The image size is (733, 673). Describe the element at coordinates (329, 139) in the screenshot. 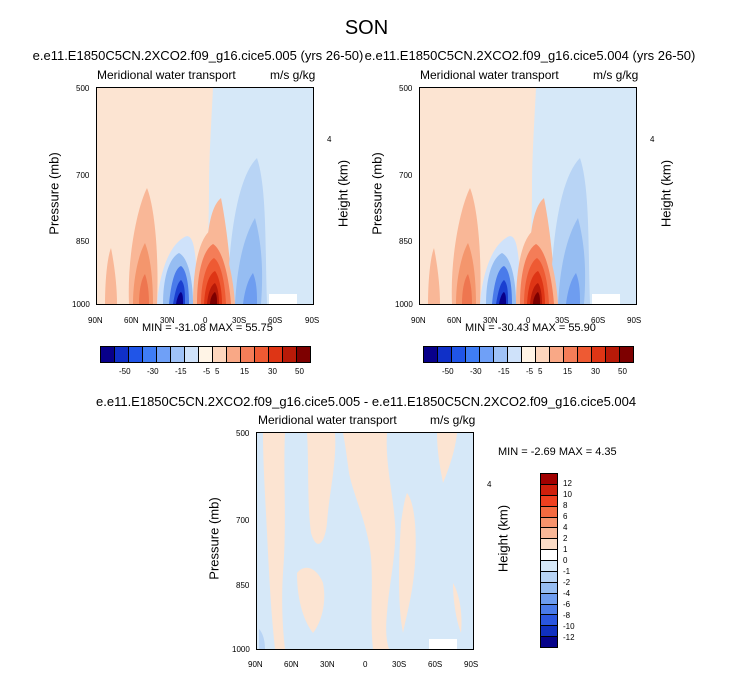

I see `panel1-yrtick-4: 4` at that location.